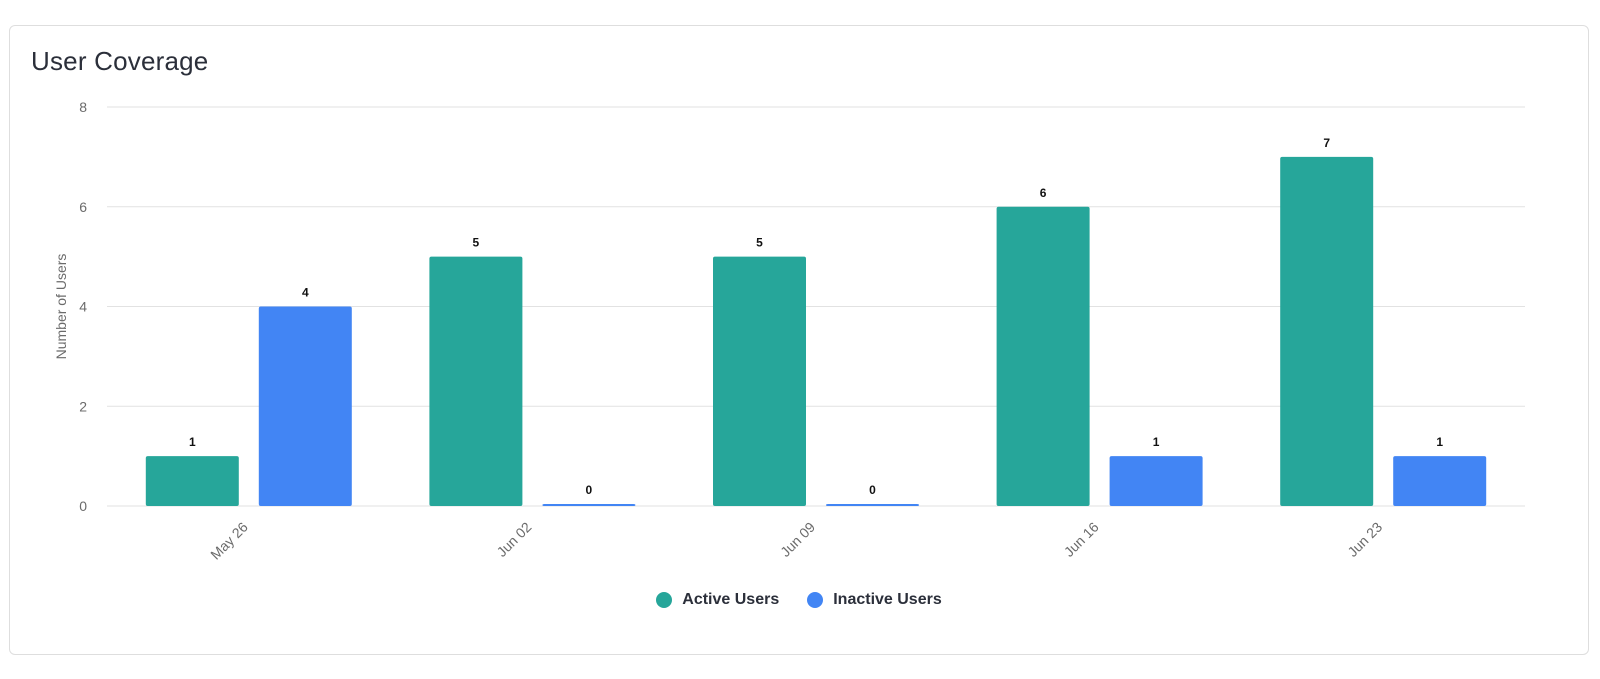 The width and height of the screenshot is (1600, 679). Describe the element at coordinates (83, 207) in the screenshot. I see `y-tick-label: 6` at that location.